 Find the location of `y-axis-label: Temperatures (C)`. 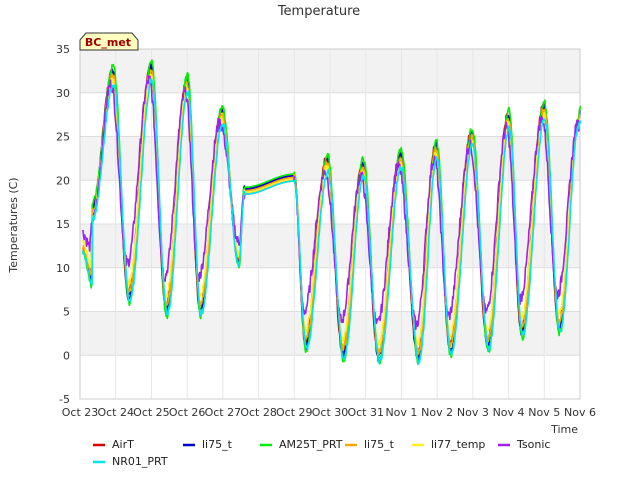

y-axis-label: Temperatures (C) is located at coordinates (13, 225).